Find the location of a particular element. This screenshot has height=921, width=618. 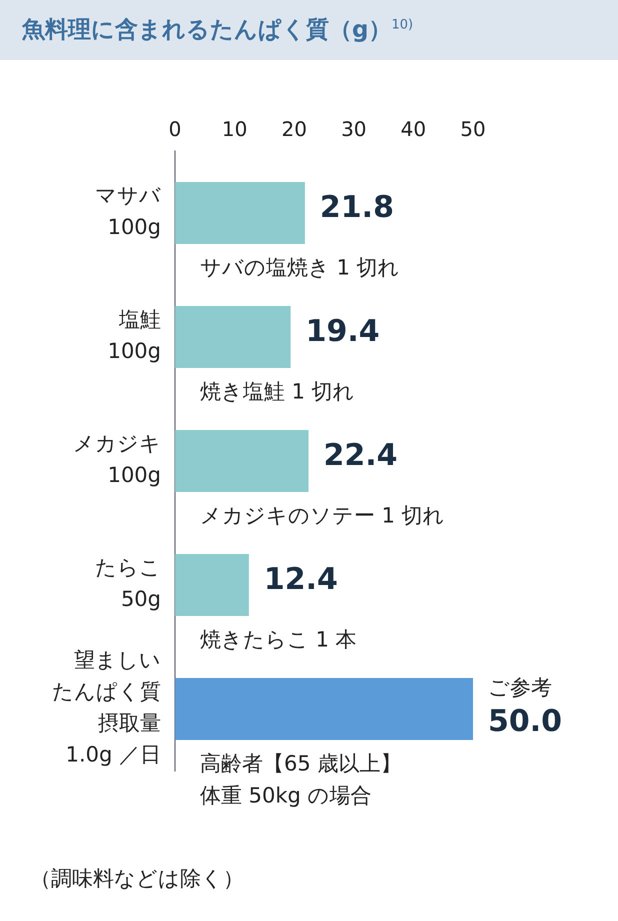

x-tick-label: 20 is located at coordinates (294, 129).